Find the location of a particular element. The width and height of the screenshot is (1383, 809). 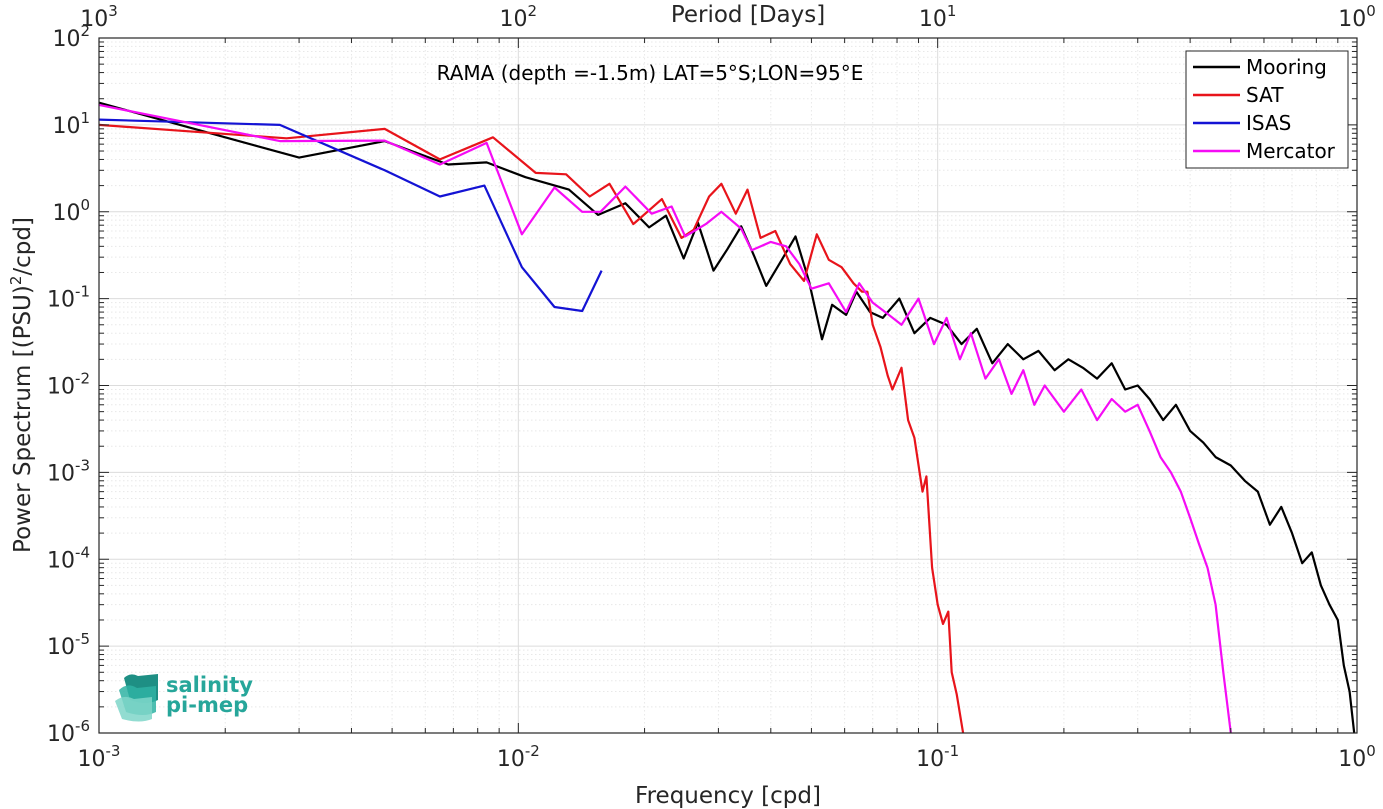

x-axis-title: Frequency [cpd] is located at coordinates (728, 796).